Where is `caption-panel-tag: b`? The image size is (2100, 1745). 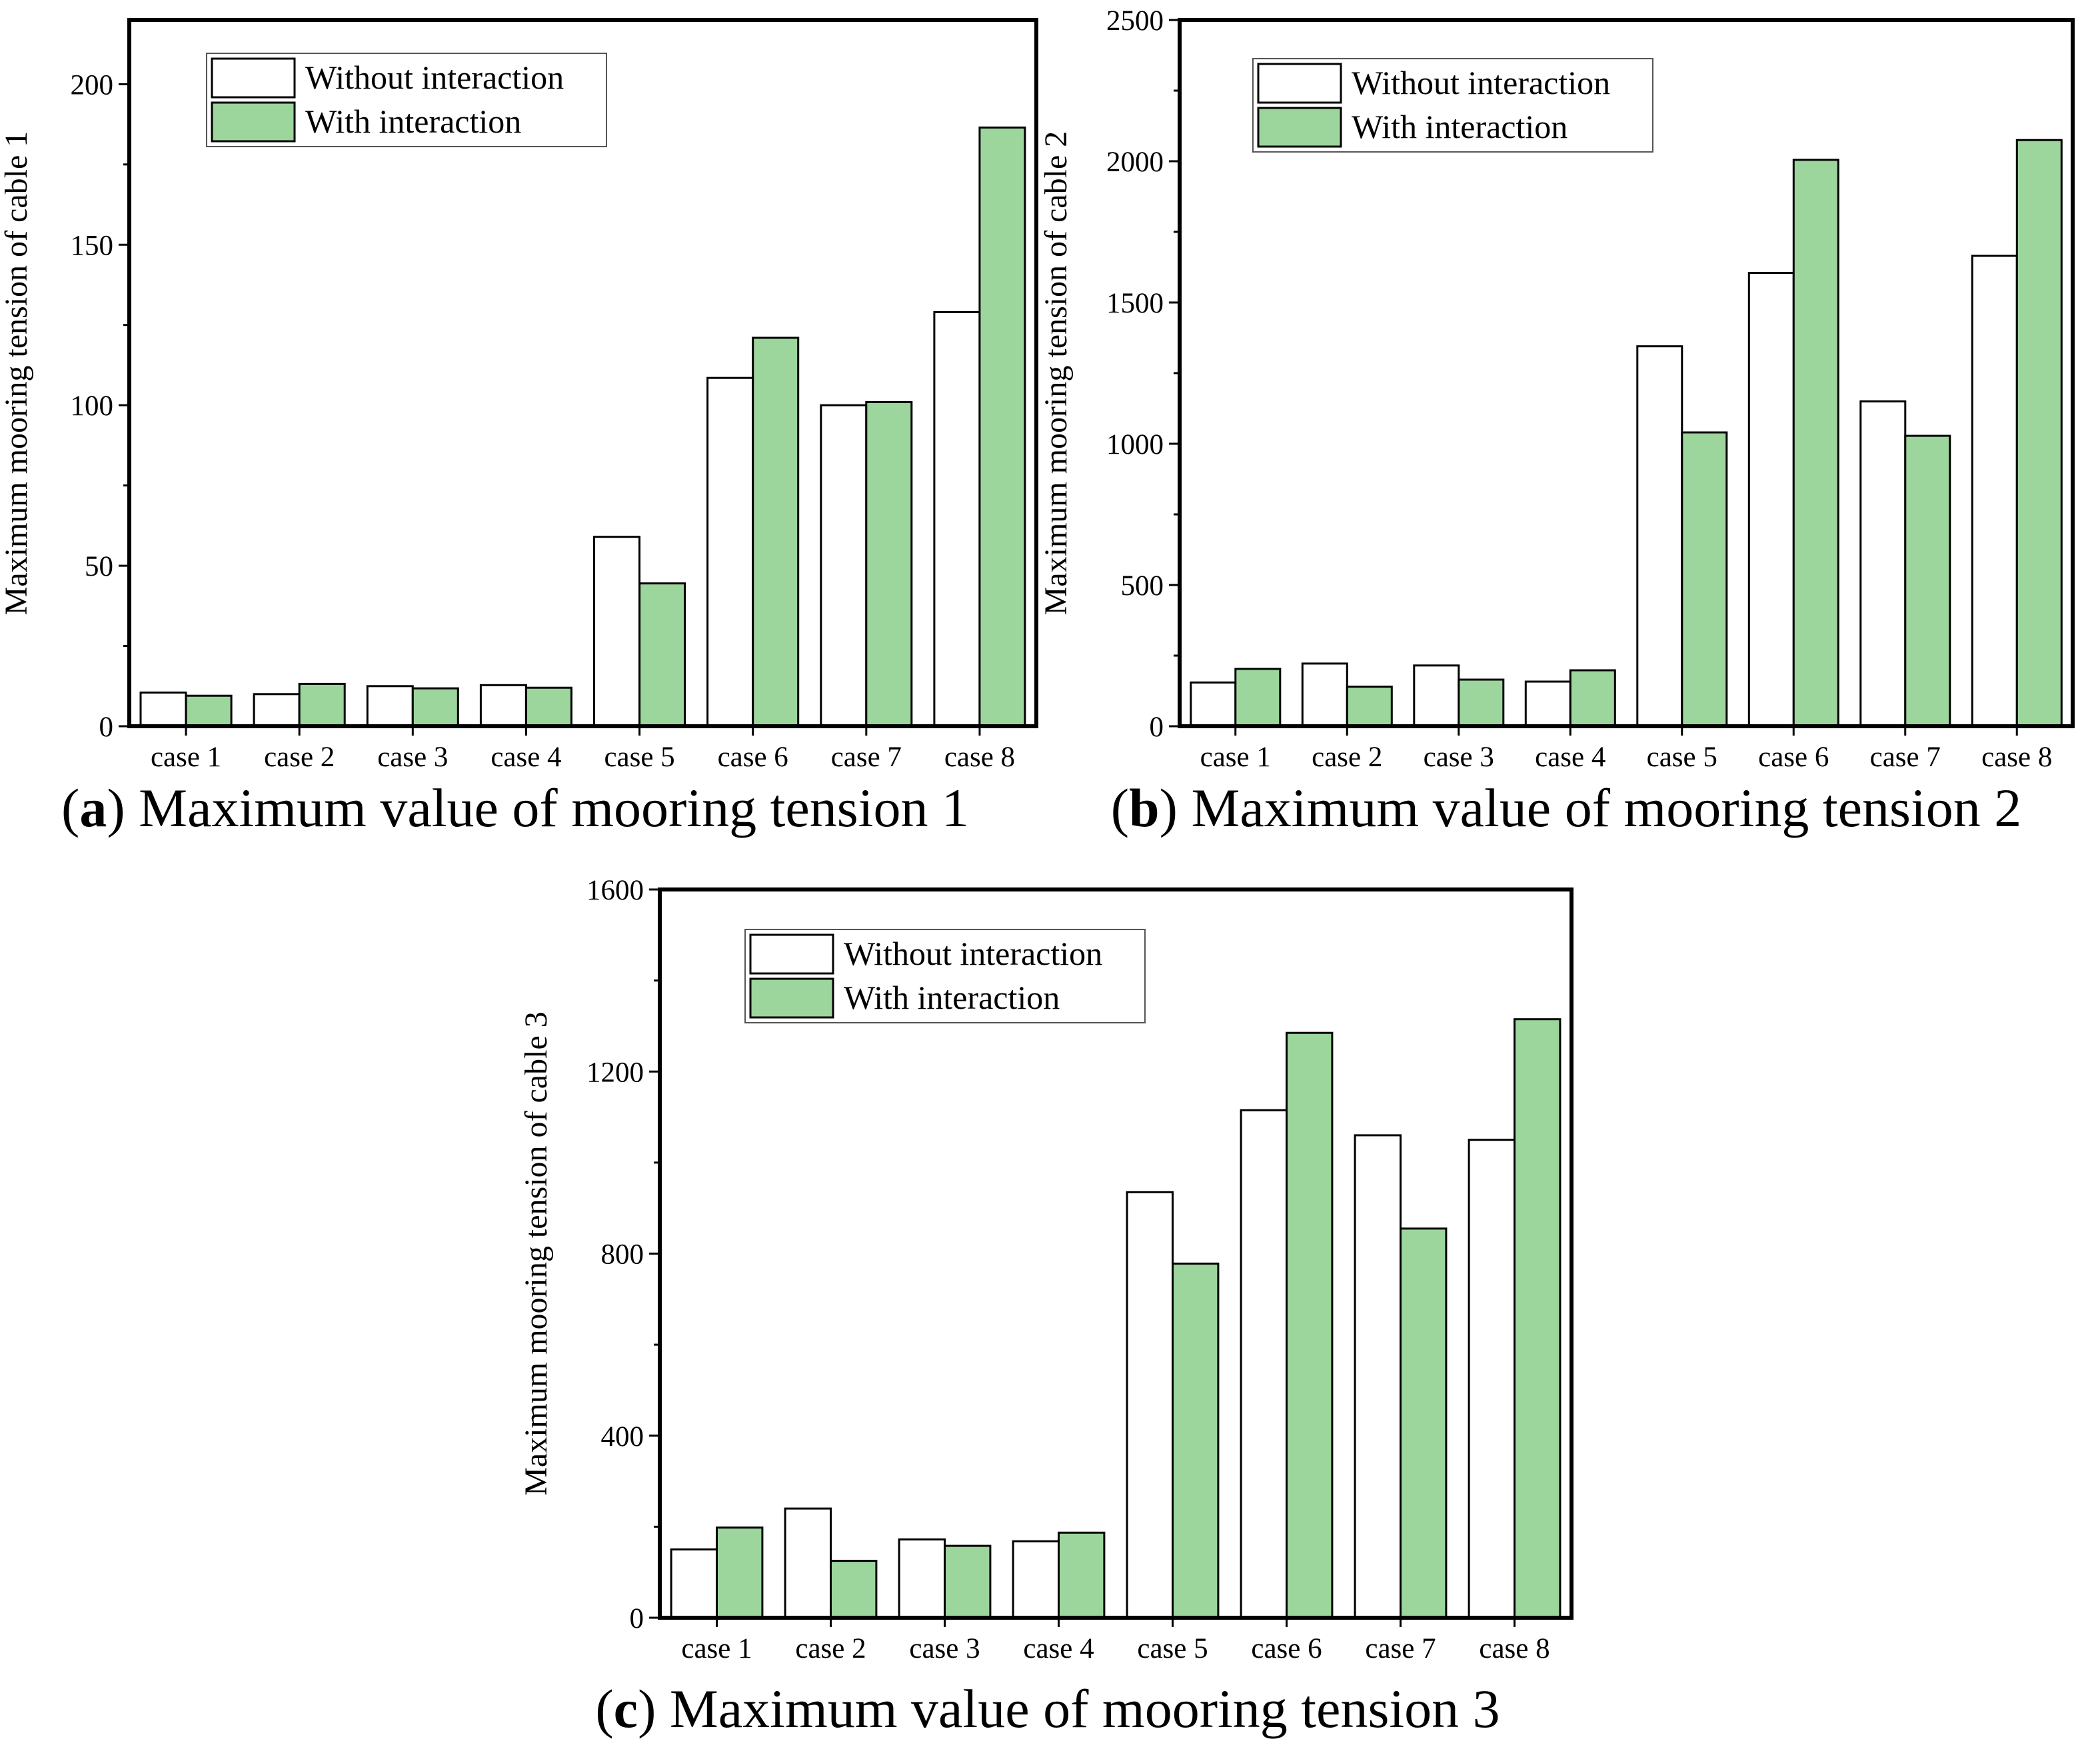
caption-panel-tag: b is located at coordinates (1144, 808).